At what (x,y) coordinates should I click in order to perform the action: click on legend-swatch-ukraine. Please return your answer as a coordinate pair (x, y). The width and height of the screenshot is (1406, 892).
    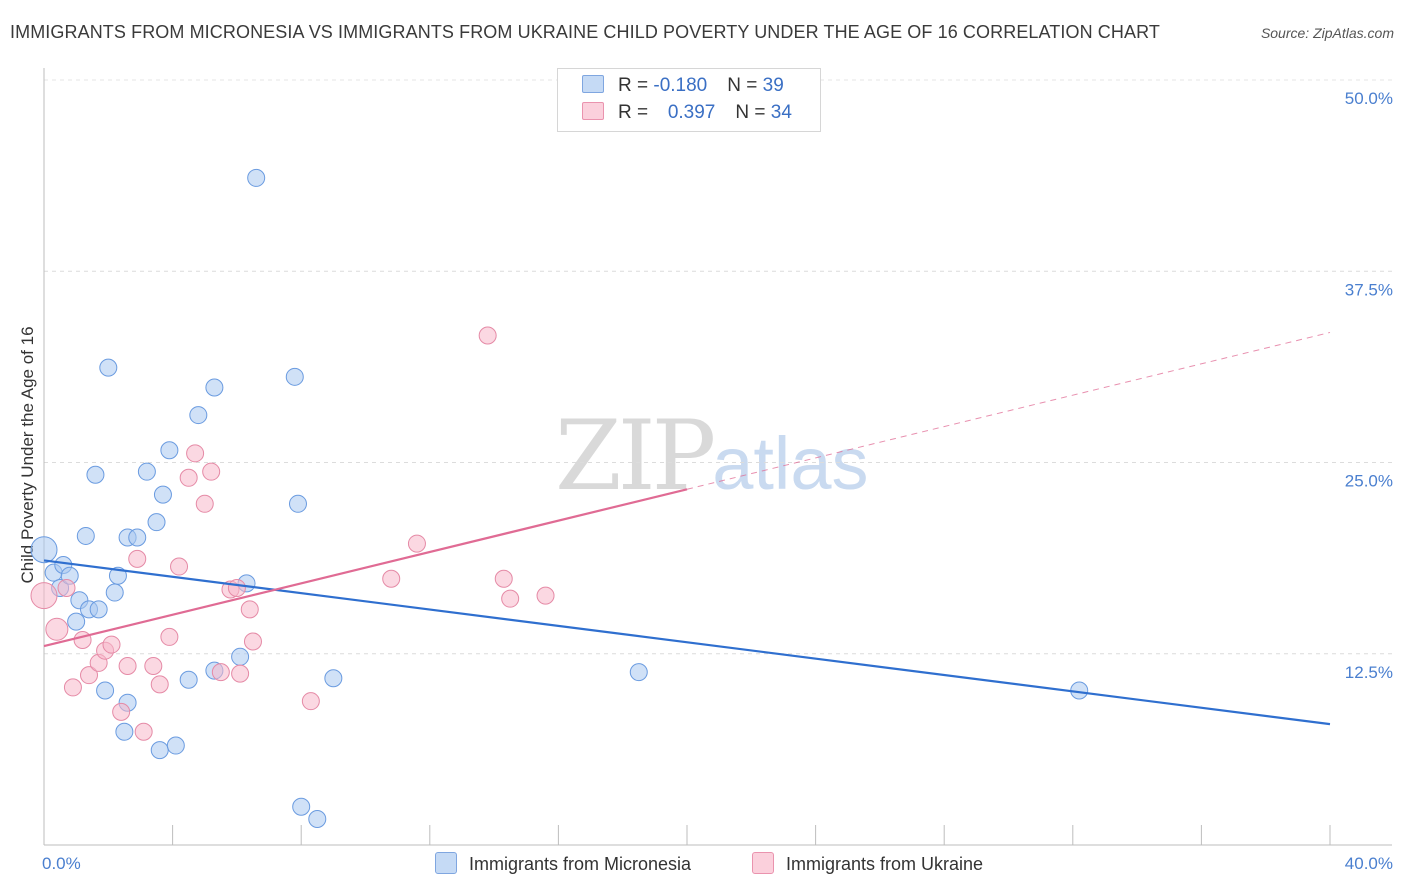
    Looking at the image, I should click on (593, 111).